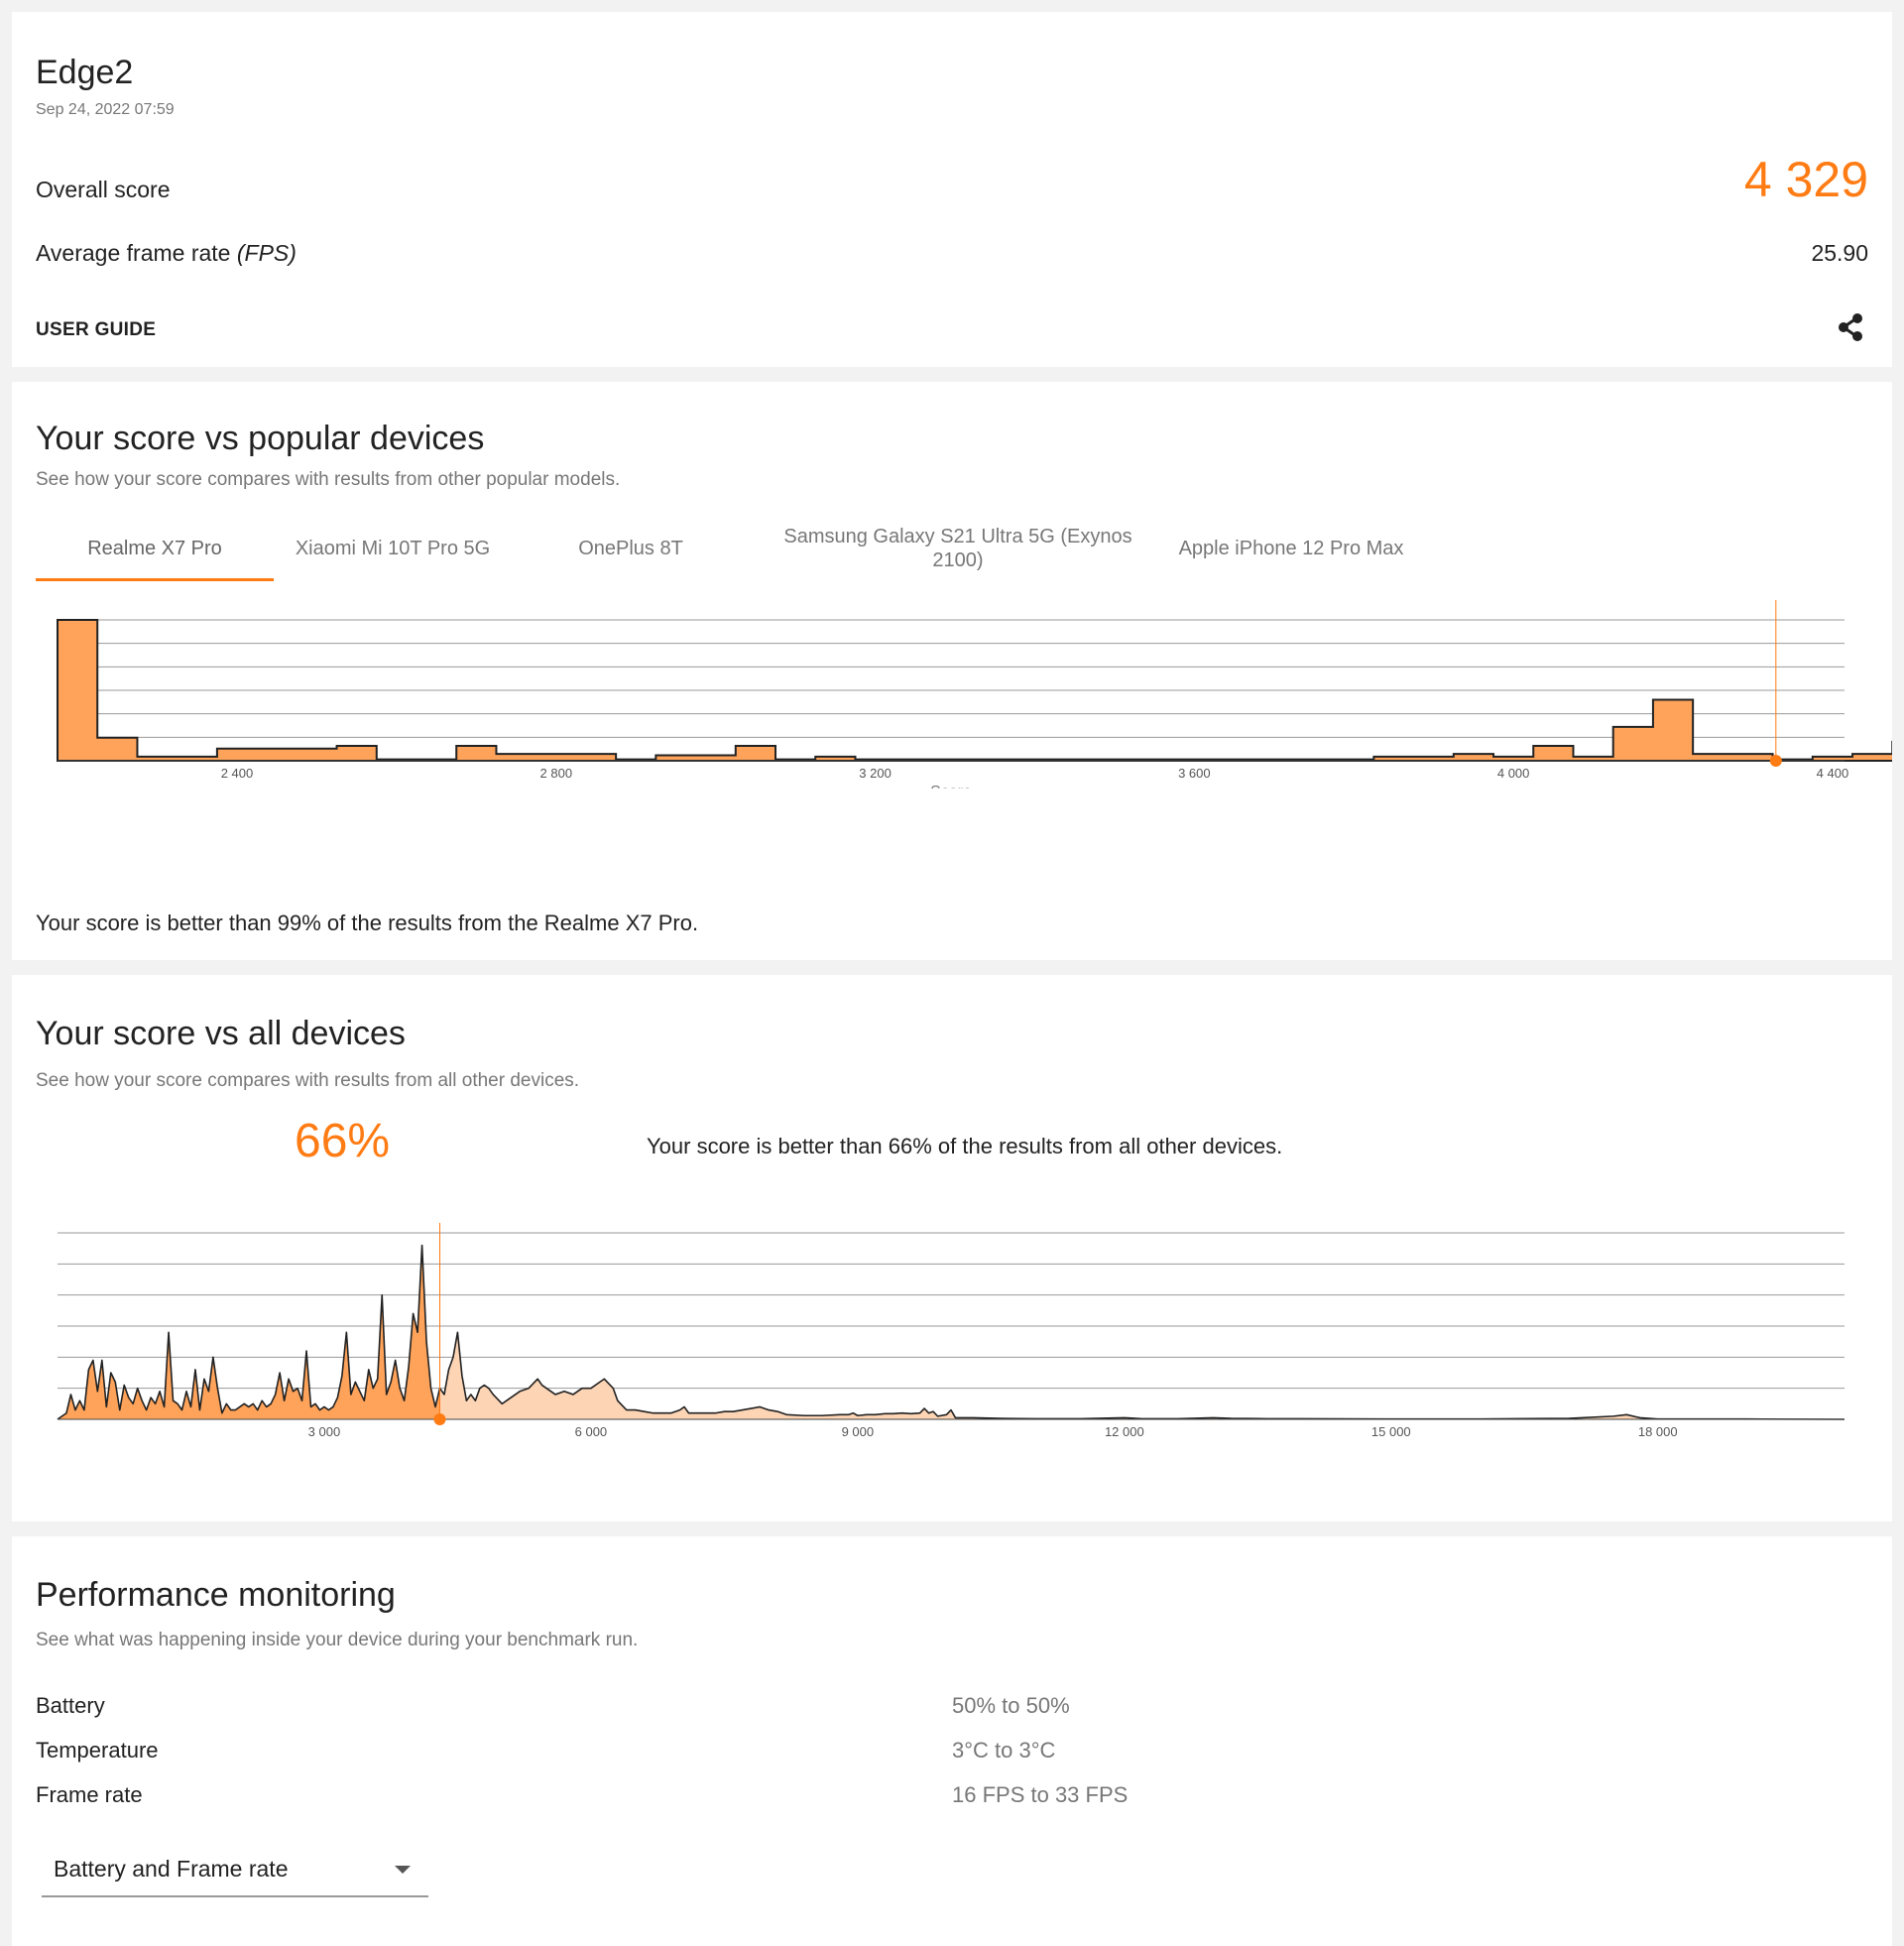 This screenshot has height=1946, width=1904. I want to click on distribution-area-above, so click(951, 1332).